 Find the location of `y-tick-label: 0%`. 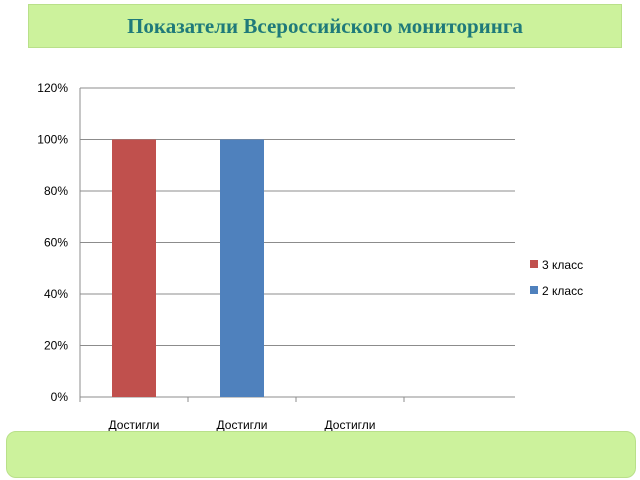

y-tick-label: 0% is located at coordinates (60, 397).